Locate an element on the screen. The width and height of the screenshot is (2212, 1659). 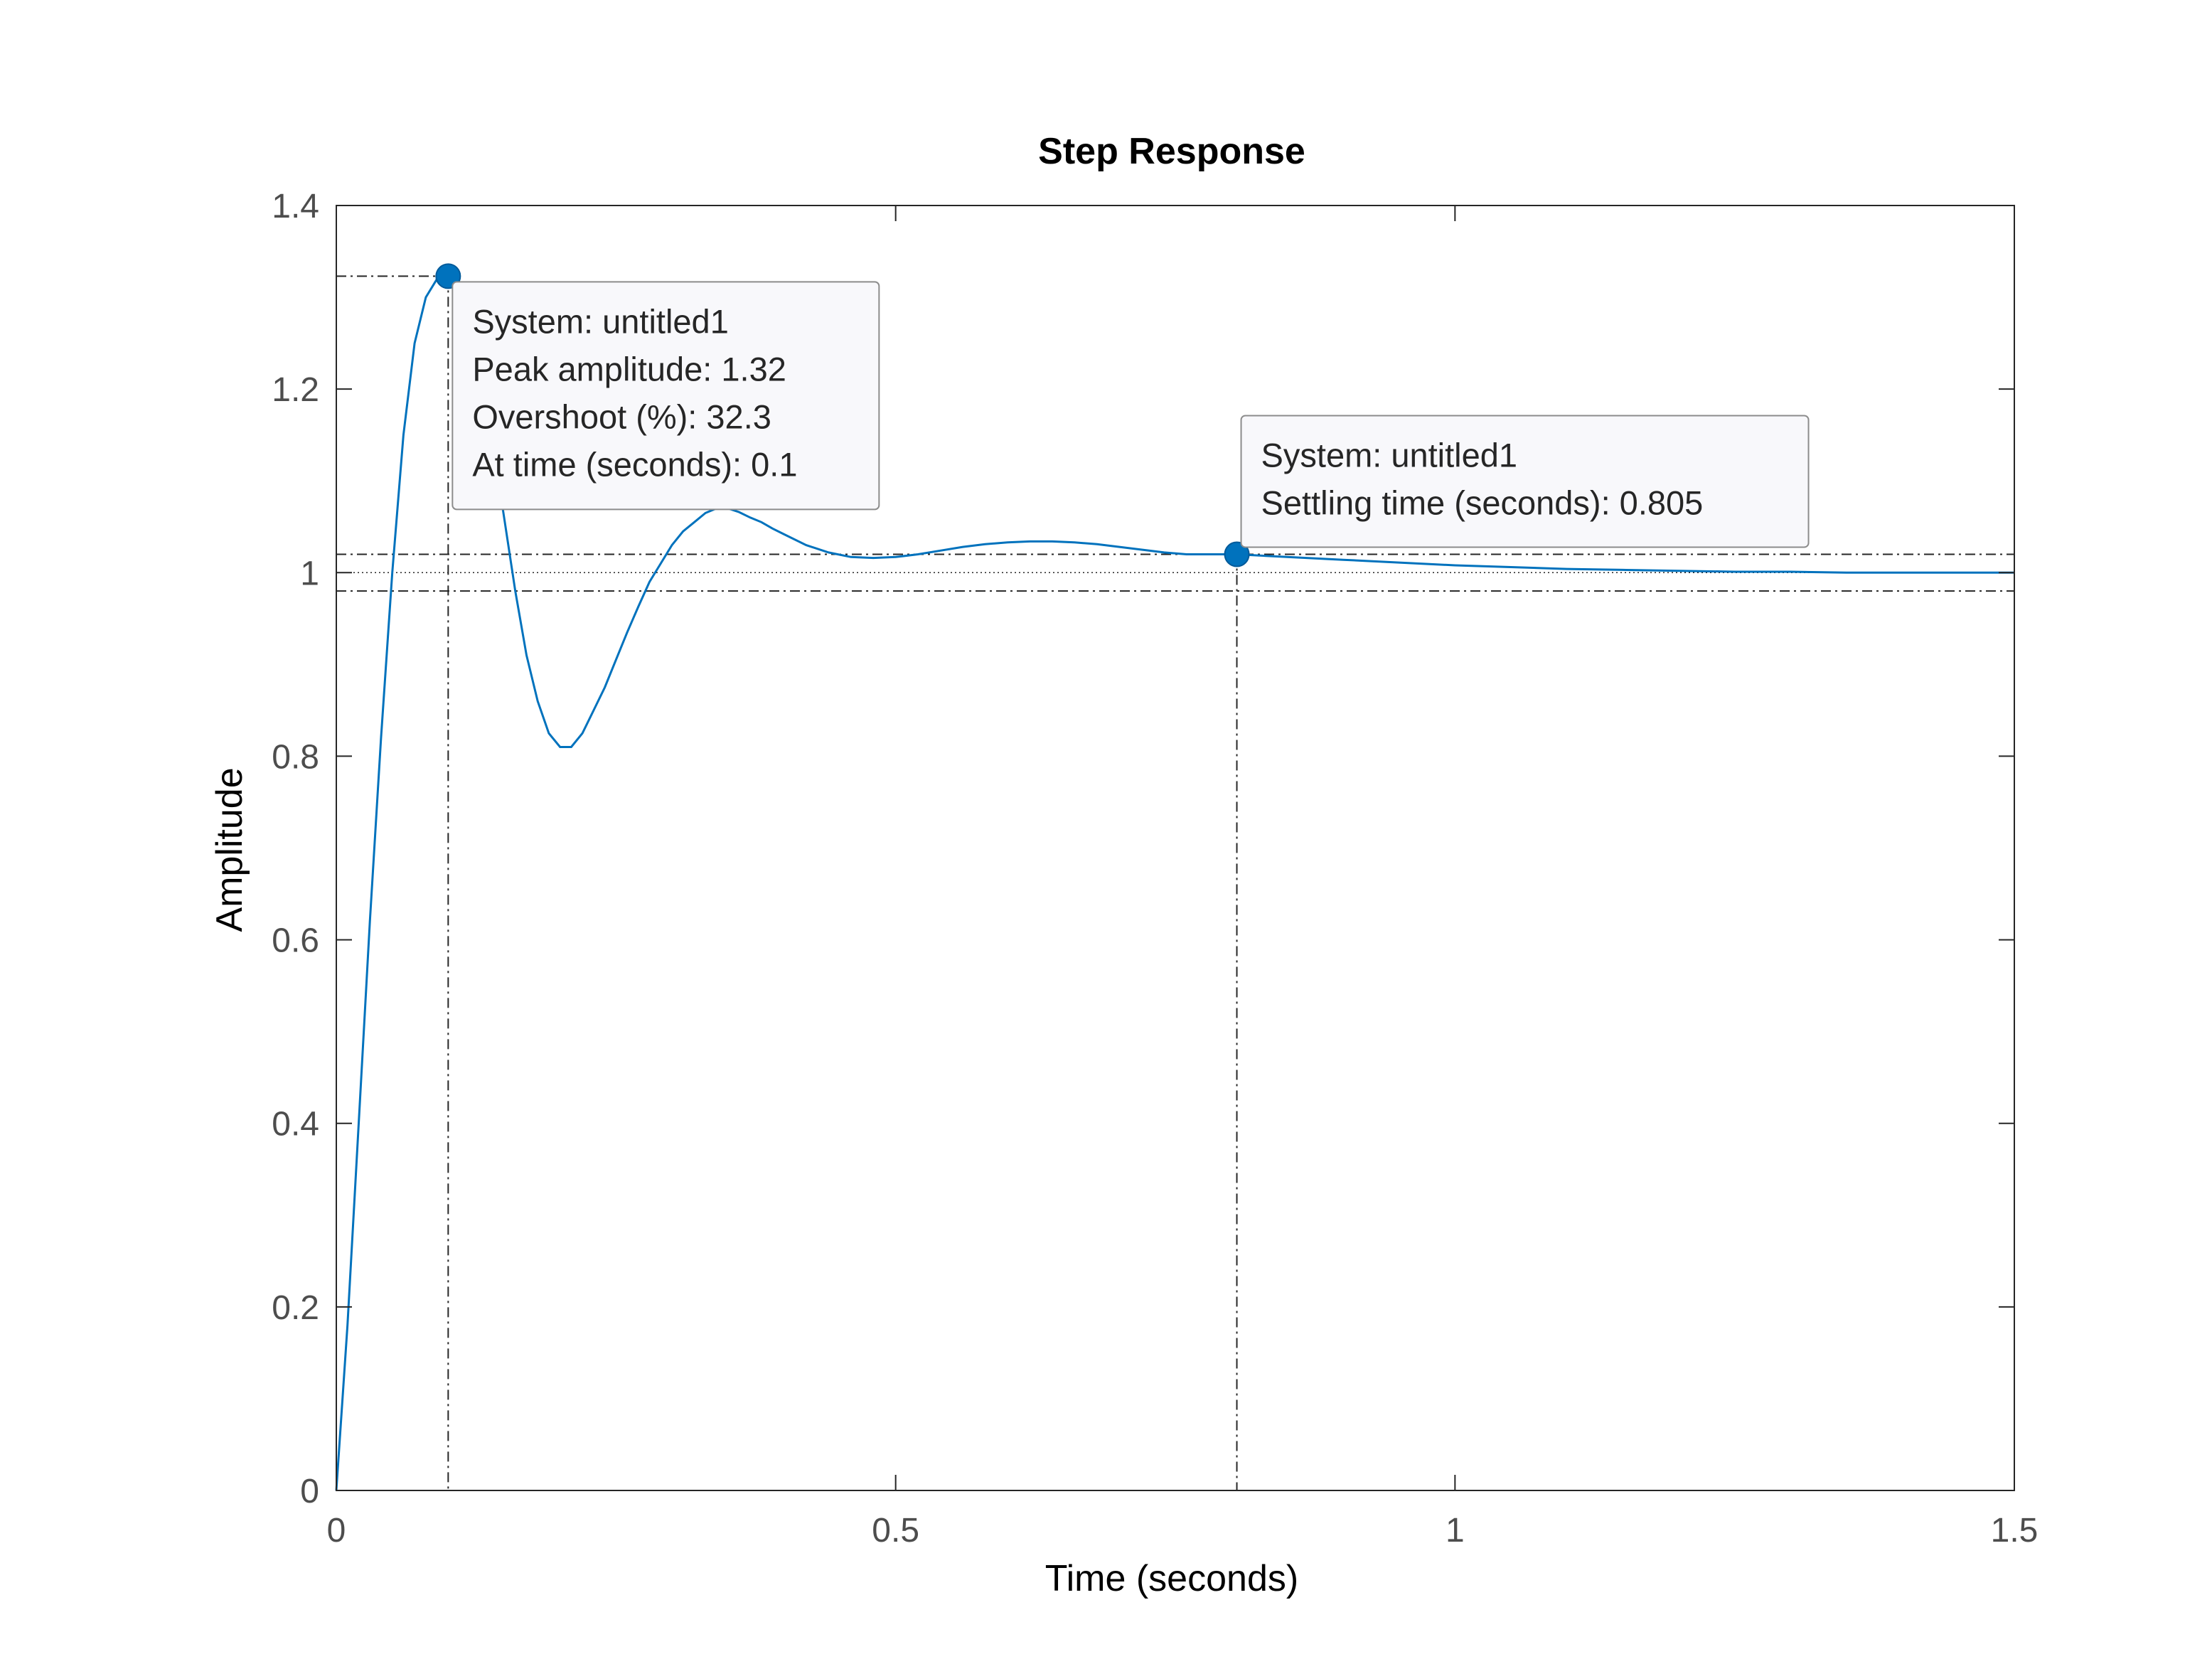
datatip-line: Peak amplitude: 1.32 is located at coordinates (629, 369).